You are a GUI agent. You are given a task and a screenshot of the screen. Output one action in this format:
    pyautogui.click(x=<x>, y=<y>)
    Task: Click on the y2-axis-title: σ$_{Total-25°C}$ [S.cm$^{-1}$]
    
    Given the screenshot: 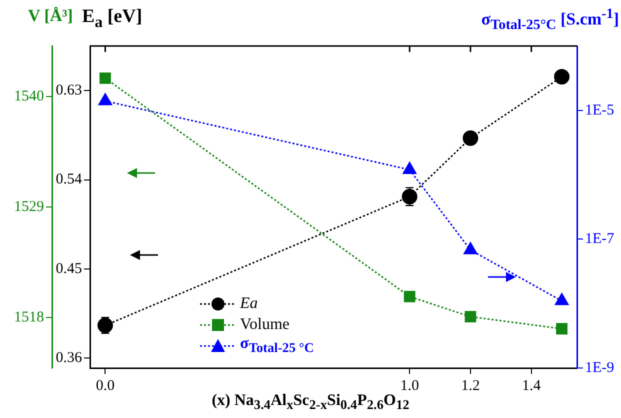 What is the action you would take?
    pyautogui.click(x=550, y=20)
    